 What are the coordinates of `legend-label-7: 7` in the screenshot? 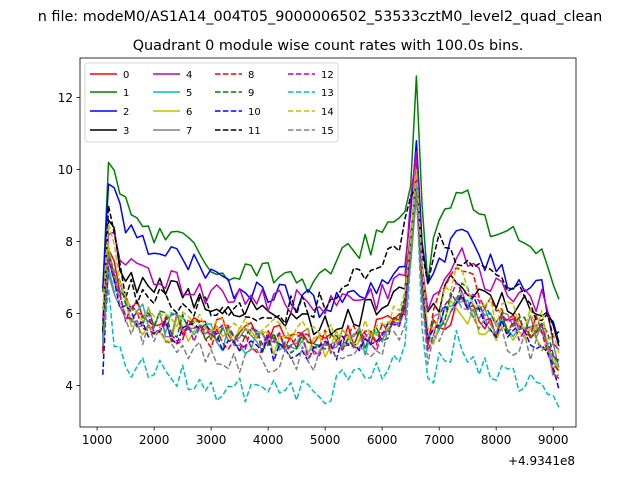 It's located at (189, 131).